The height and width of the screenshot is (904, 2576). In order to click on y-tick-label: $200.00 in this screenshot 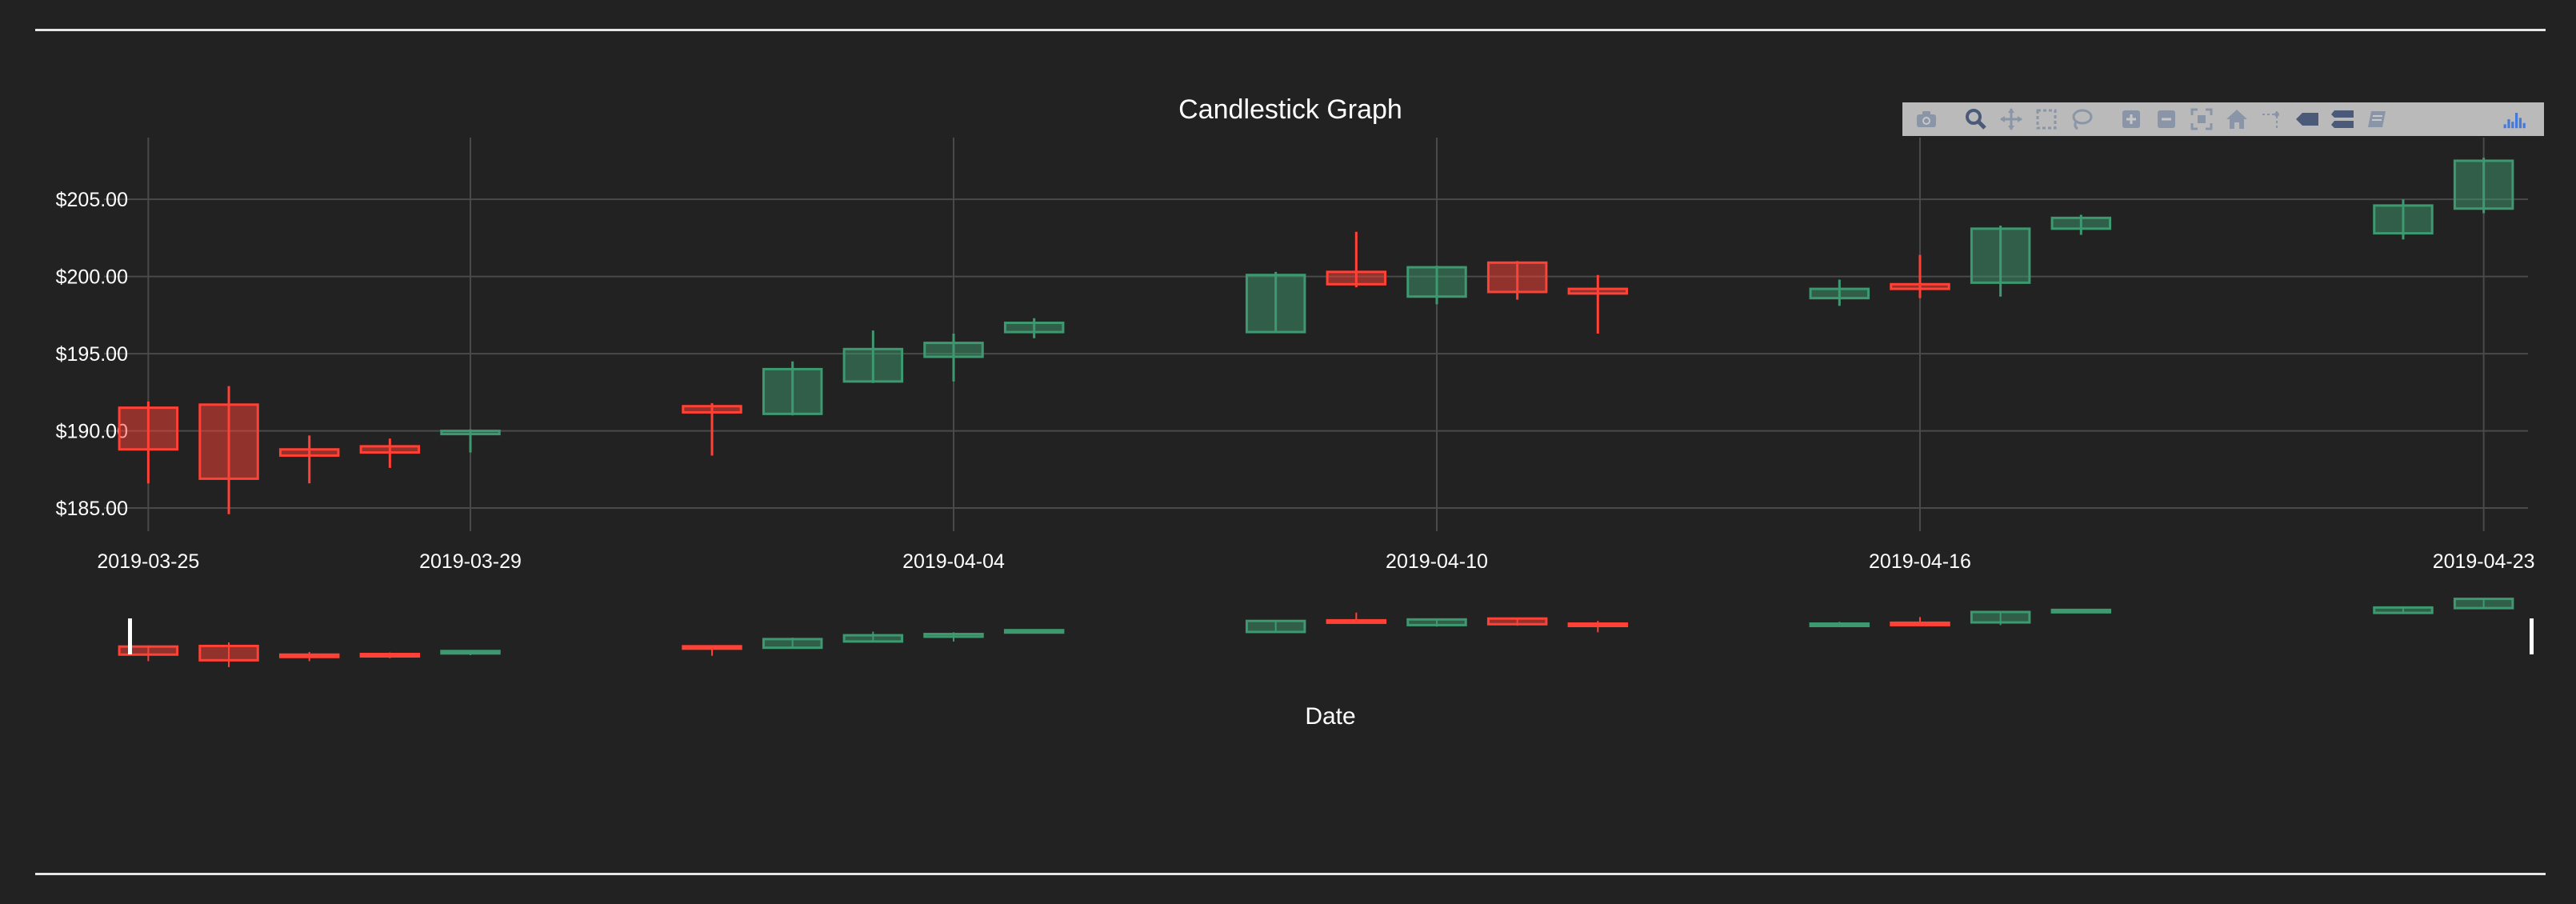, I will do `click(92, 277)`.